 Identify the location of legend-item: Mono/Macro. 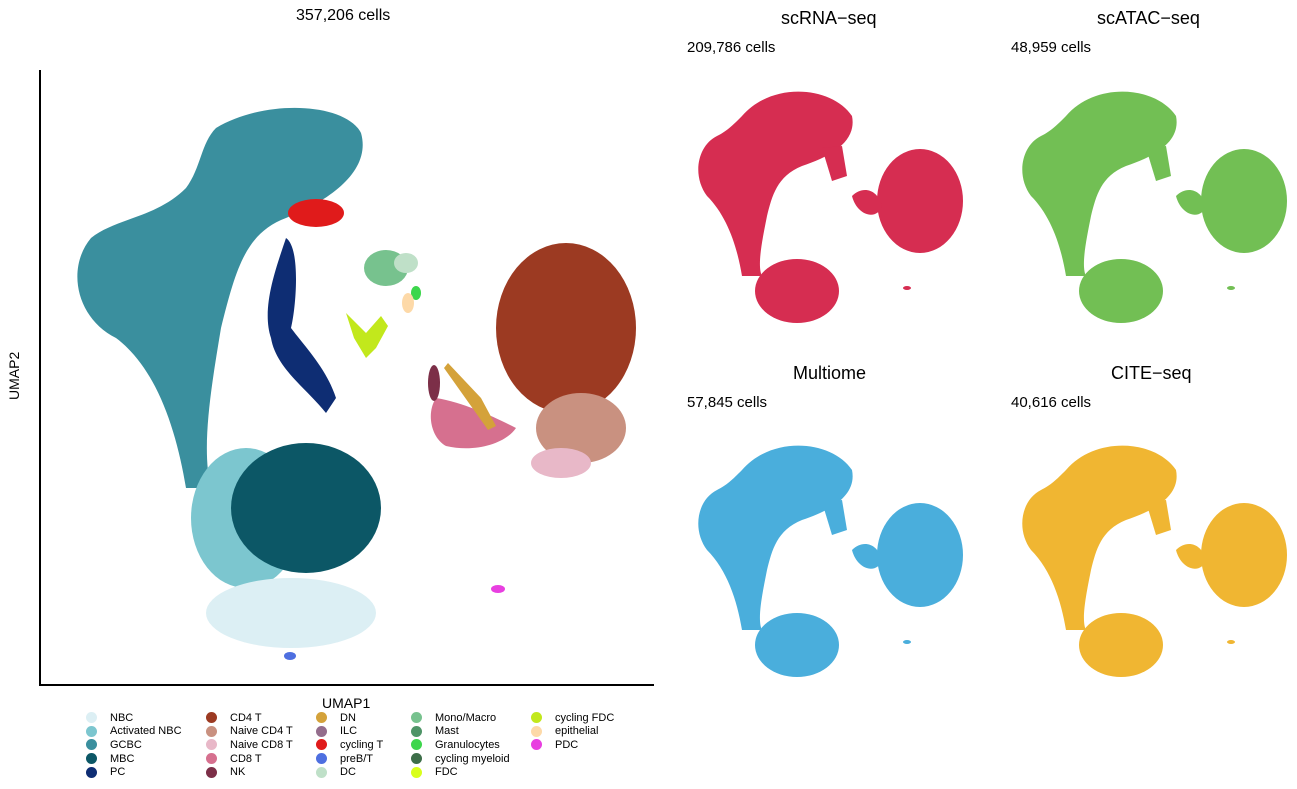
(460, 718).